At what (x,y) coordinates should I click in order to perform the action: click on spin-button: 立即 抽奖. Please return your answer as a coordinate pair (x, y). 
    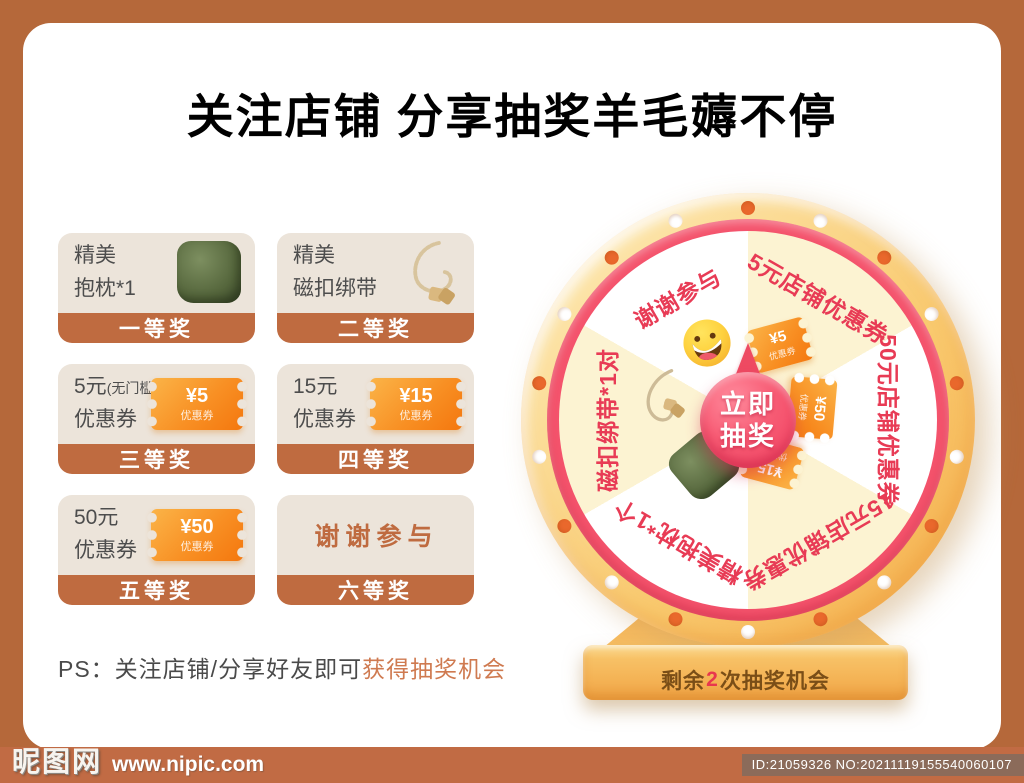
    Looking at the image, I should click on (748, 420).